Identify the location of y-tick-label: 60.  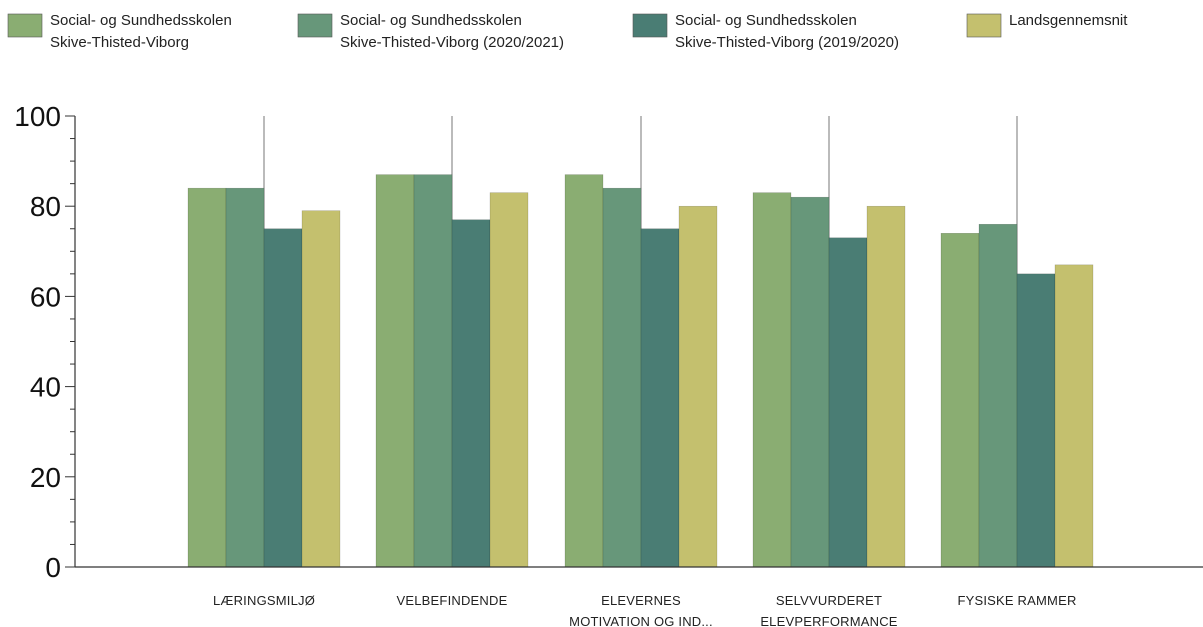
(45, 296).